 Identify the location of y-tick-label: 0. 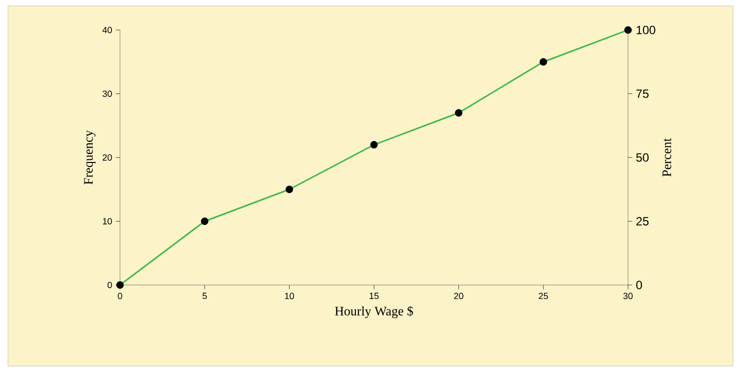
(110, 285).